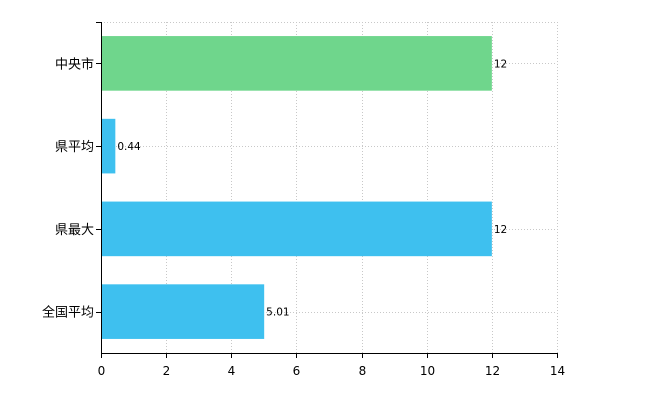 Image resolution: width=650 pixels, height=400 pixels. I want to click on category-label: 中央市, so click(74, 64).